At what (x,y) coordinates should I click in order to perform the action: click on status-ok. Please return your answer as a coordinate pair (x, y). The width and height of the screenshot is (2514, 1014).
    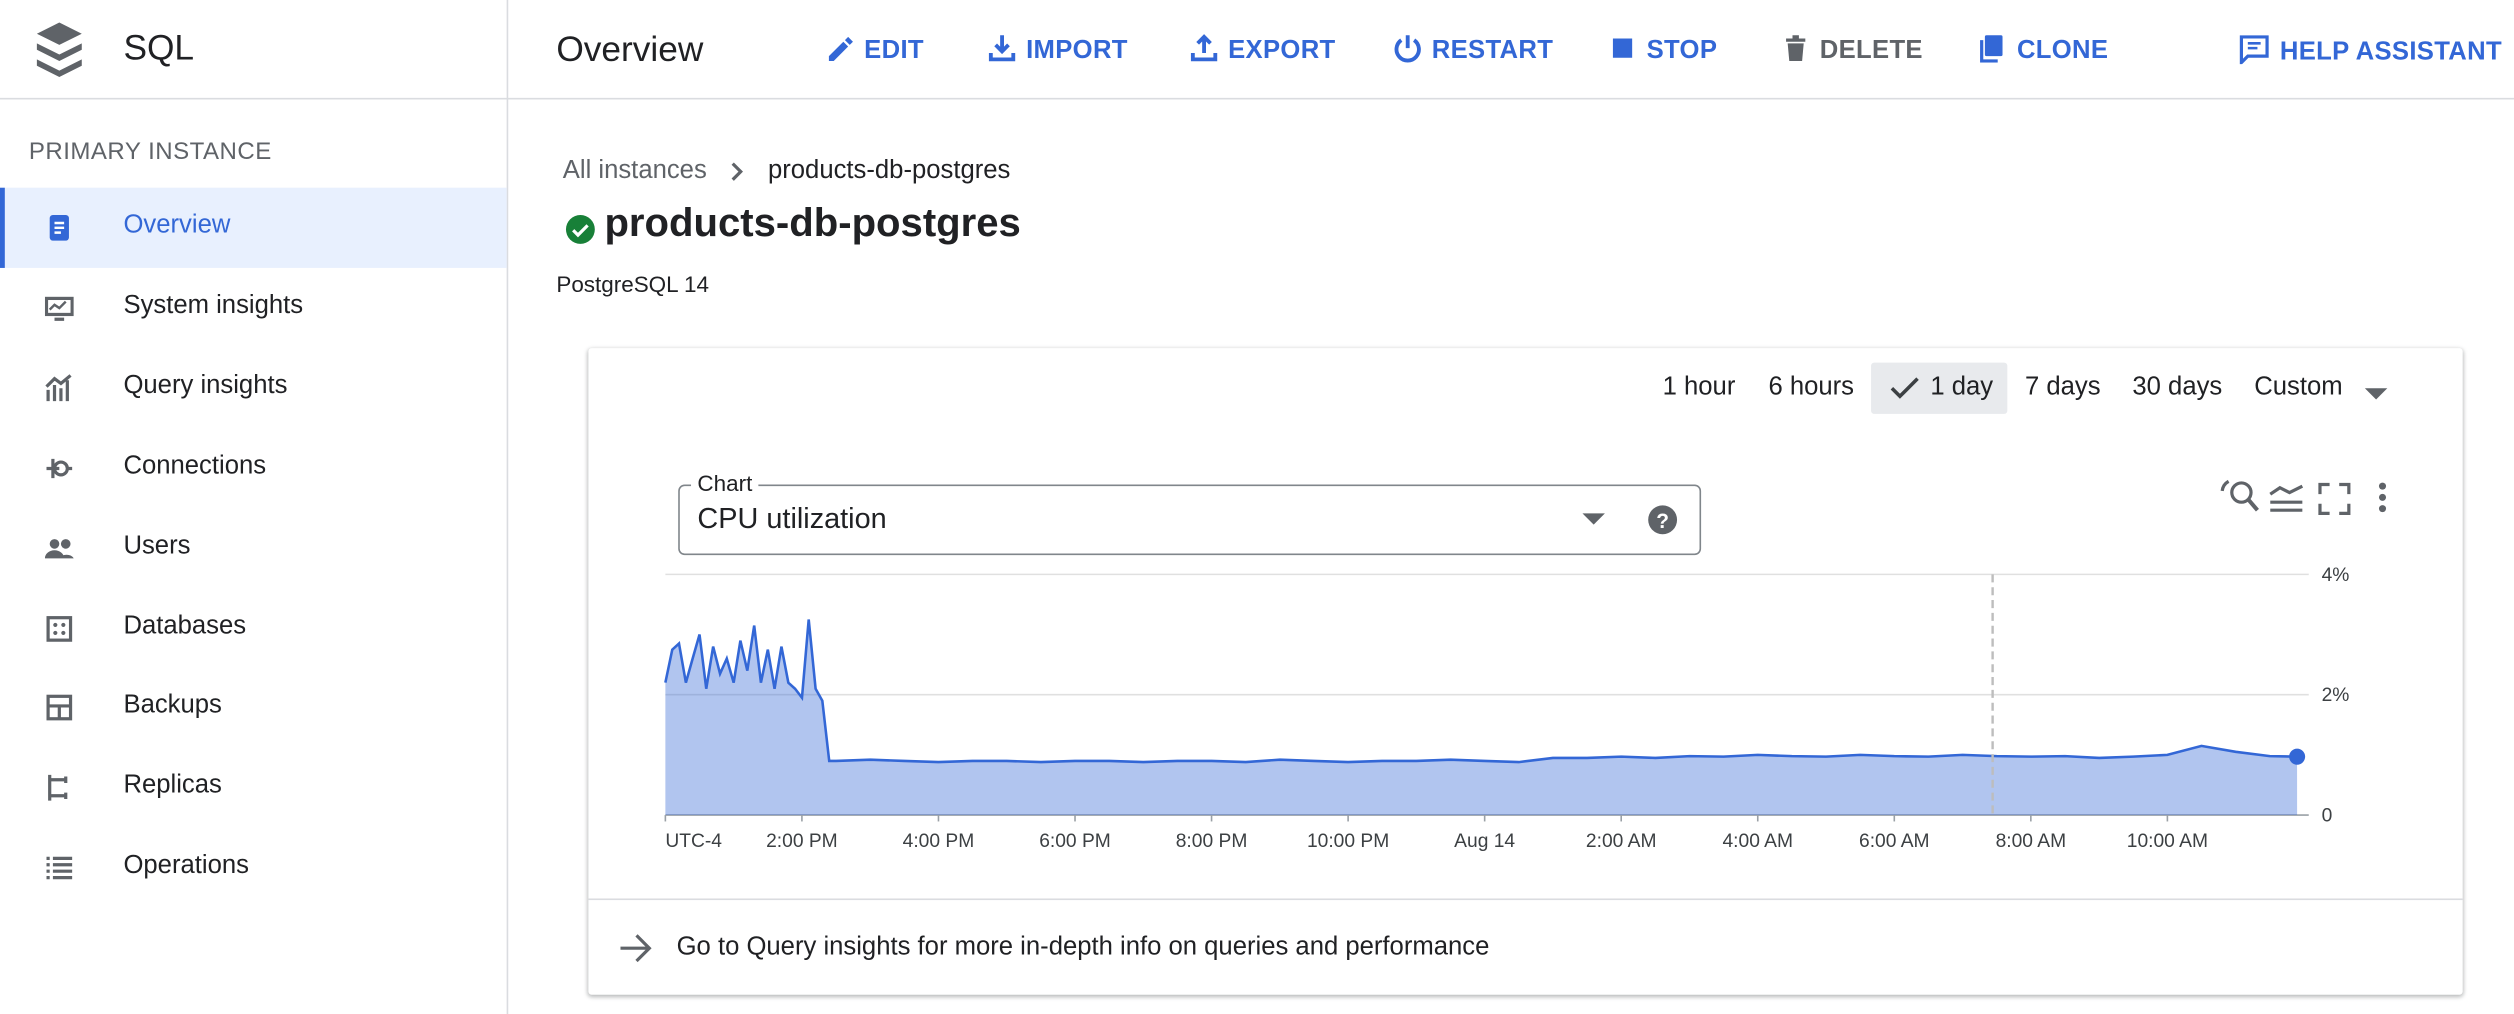
    Looking at the image, I should click on (580, 229).